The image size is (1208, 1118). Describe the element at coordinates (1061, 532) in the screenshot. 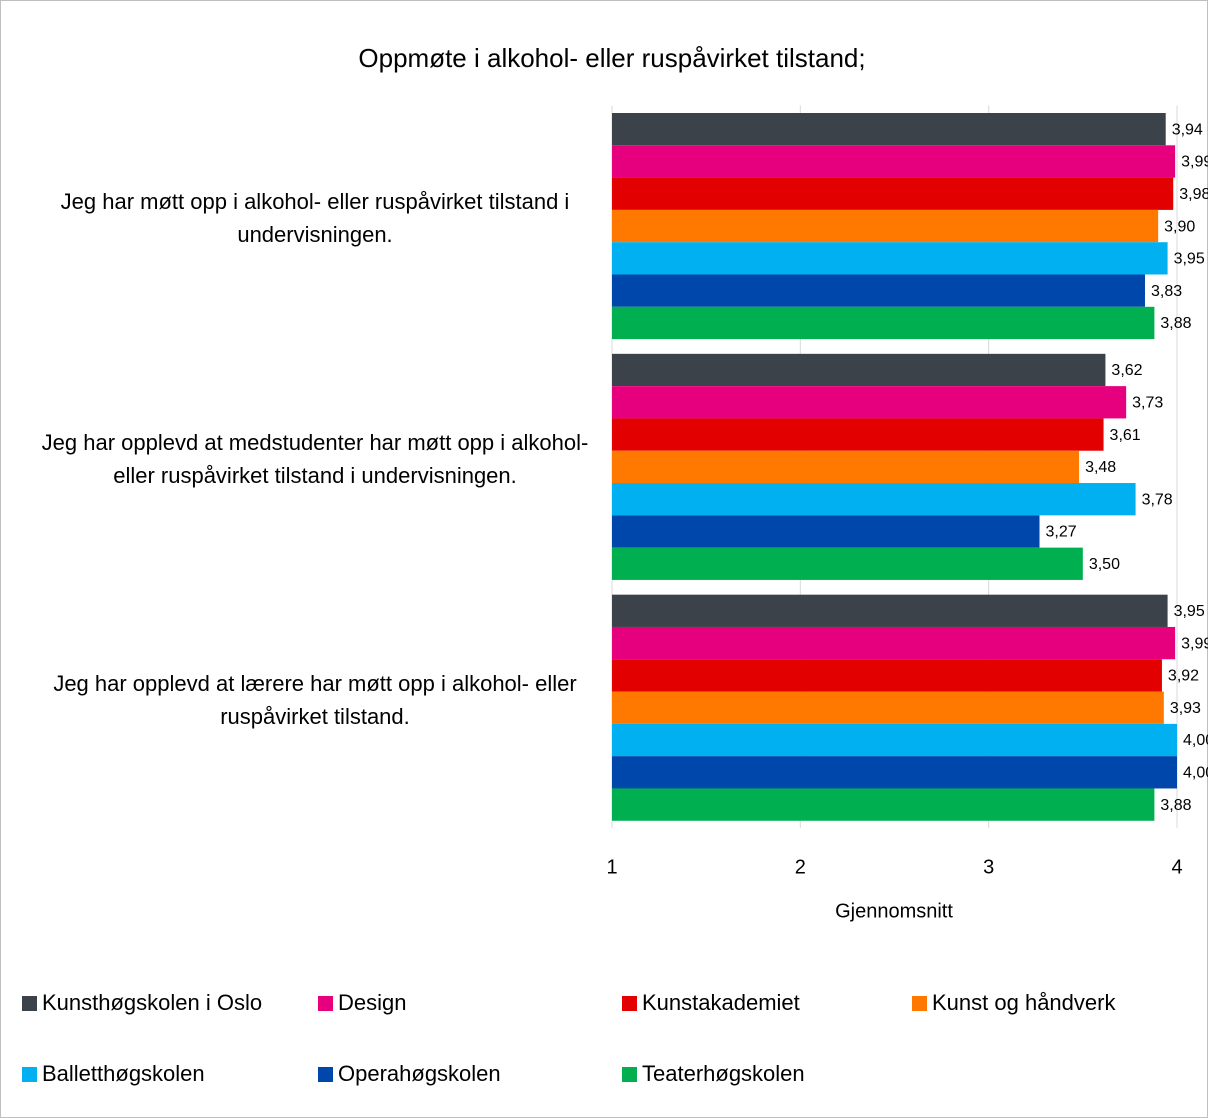

I see `data-label: 3,27` at that location.